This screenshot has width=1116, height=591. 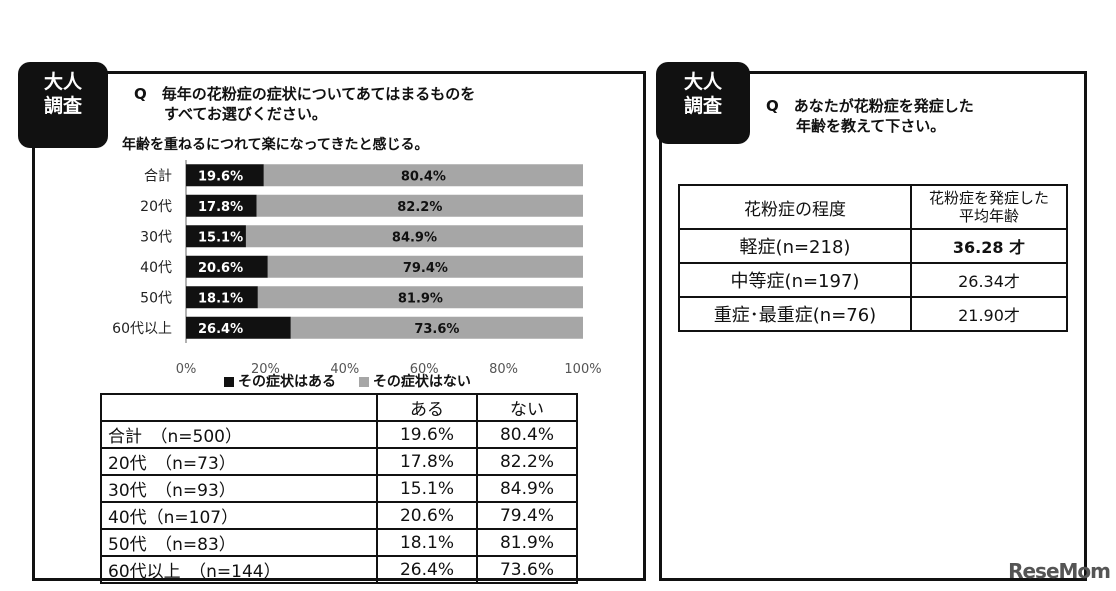 What do you see at coordinates (427, 569) in the screenshot?
I see `cell-yes: 26.4%` at bounding box center [427, 569].